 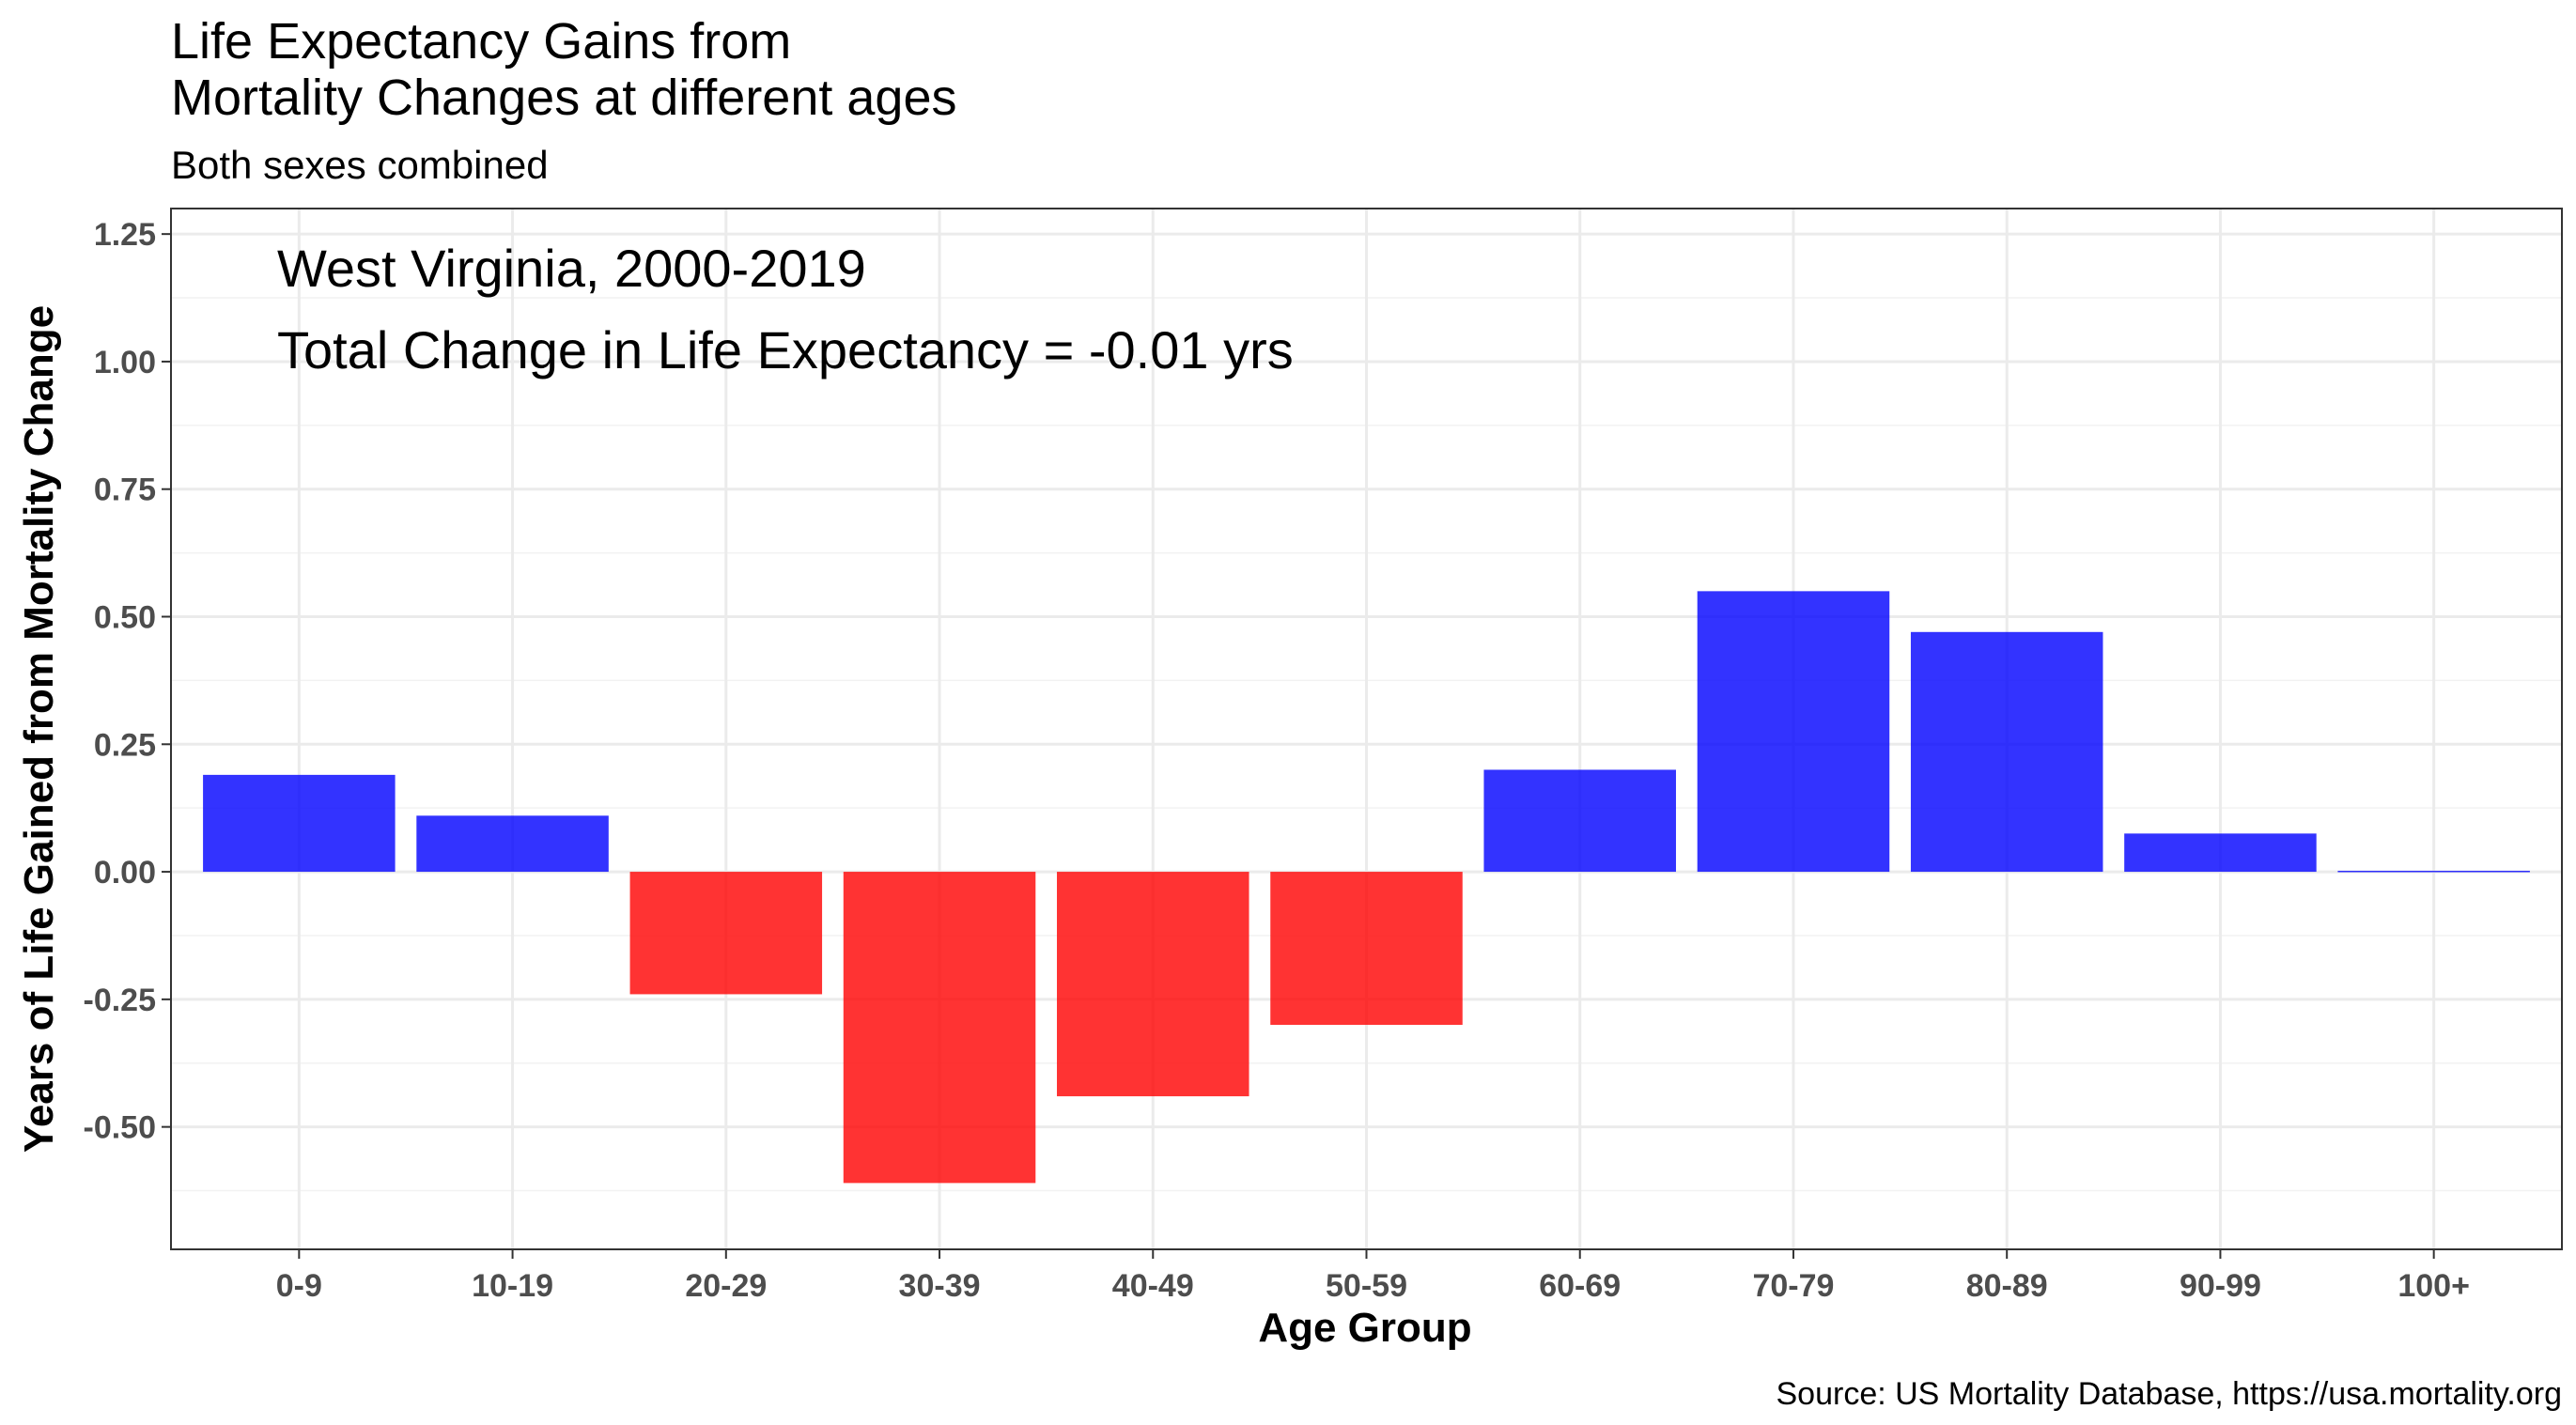 What do you see at coordinates (360, 165) in the screenshot?
I see `chart-subtitle: Both sexes combined` at bounding box center [360, 165].